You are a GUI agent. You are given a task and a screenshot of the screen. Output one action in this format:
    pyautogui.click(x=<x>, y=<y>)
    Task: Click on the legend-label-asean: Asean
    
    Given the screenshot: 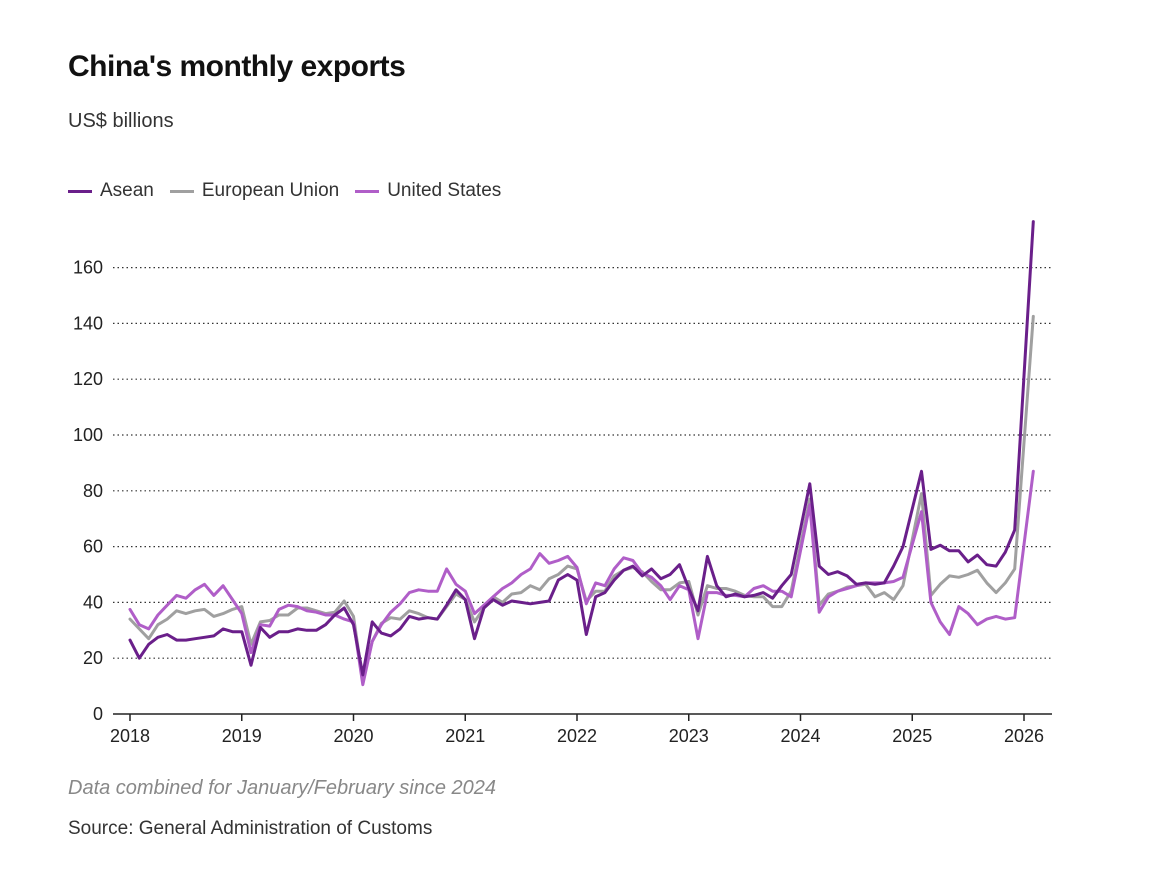 What is the action you would take?
    pyautogui.click(x=127, y=190)
    